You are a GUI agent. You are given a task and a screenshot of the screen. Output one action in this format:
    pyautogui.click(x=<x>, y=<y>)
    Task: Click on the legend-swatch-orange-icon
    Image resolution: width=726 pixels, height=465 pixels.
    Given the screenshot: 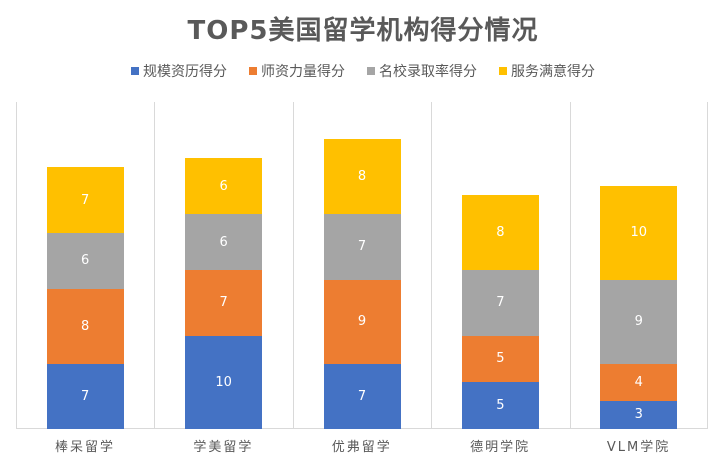 What is the action you would take?
    pyautogui.click(x=253, y=71)
    